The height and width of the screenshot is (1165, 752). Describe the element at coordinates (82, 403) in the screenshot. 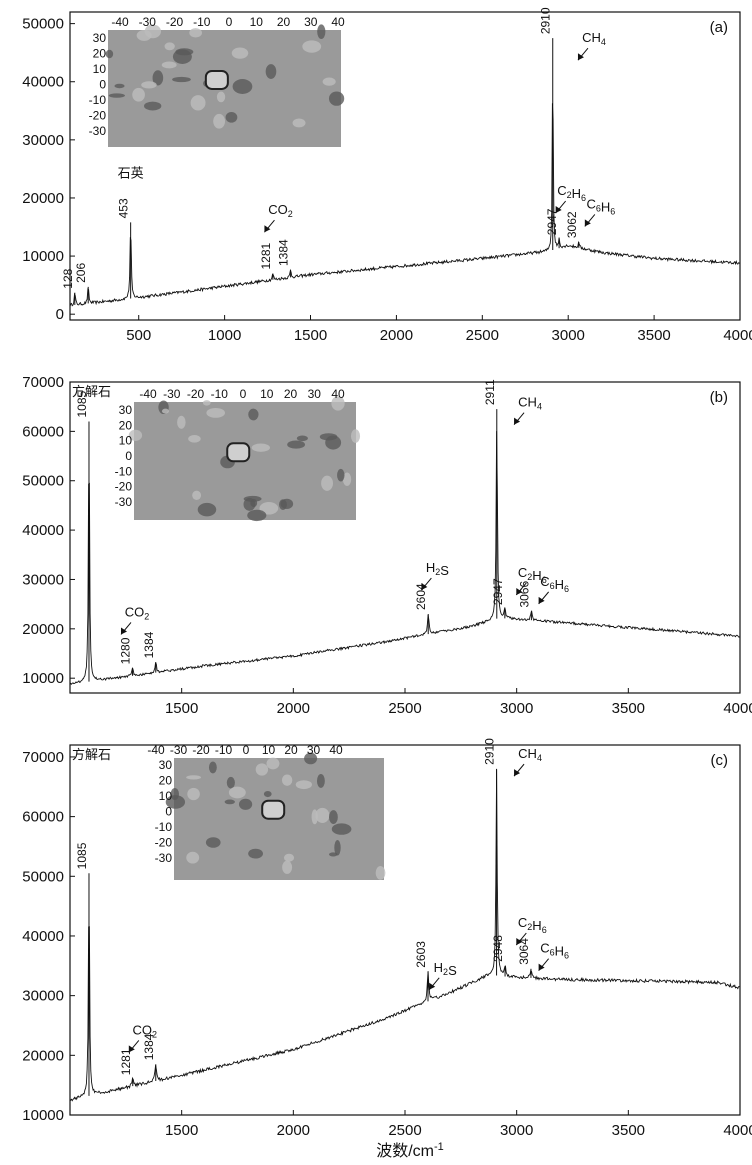

I see `peak-label-1085: 1085` at that location.